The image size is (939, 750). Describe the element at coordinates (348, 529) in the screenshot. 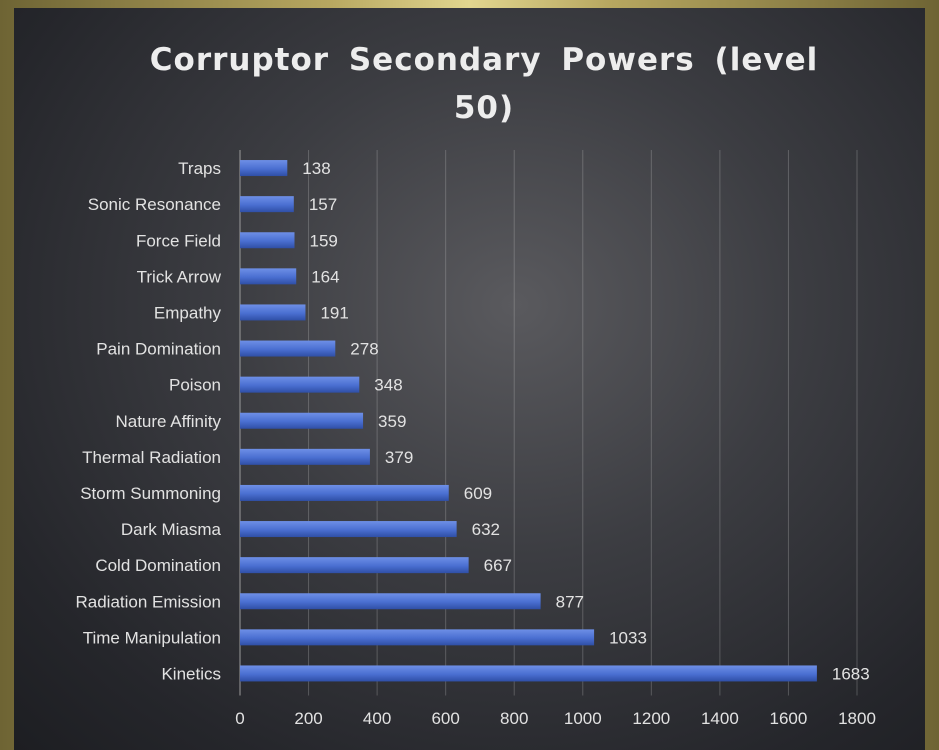

I see `bar-dark-miasma` at that location.